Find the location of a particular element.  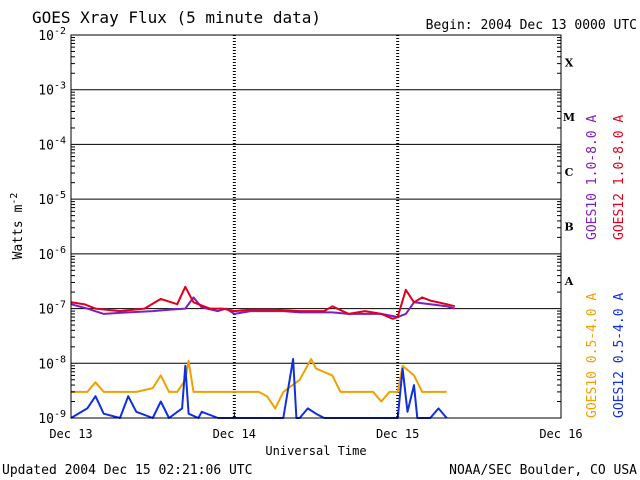

flare-class-label: A is located at coordinates (569, 281).